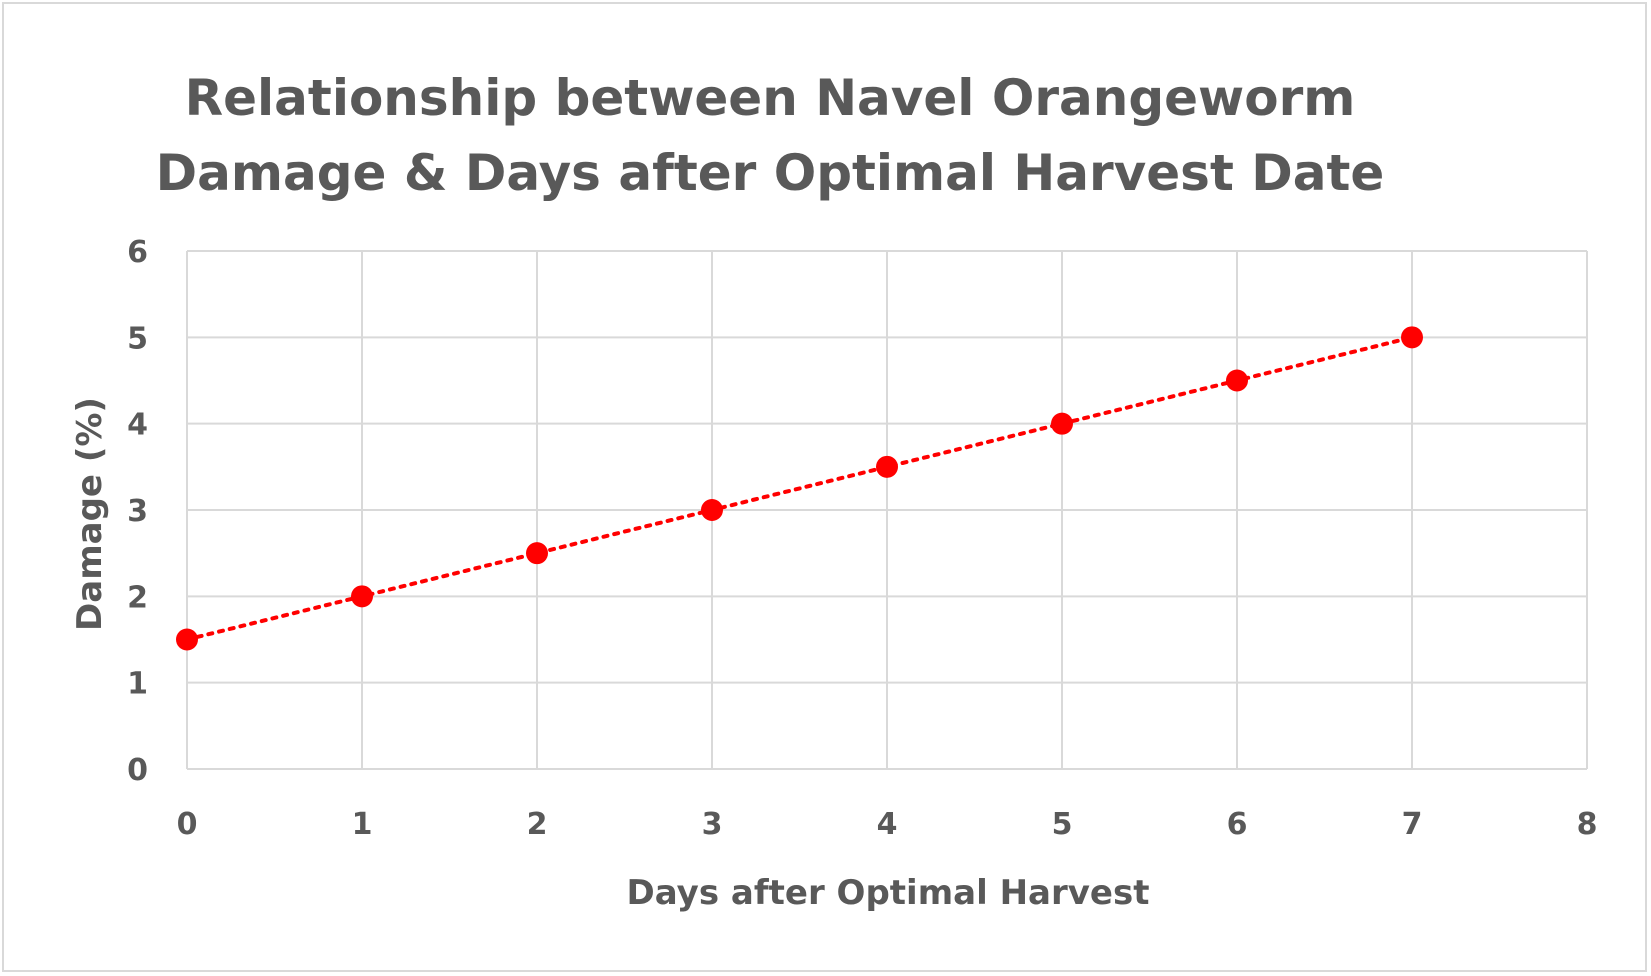  What do you see at coordinates (888, 893) in the screenshot?
I see `x-axis-title: Days after Optimal Harvest` at bounding box center [888, 893].